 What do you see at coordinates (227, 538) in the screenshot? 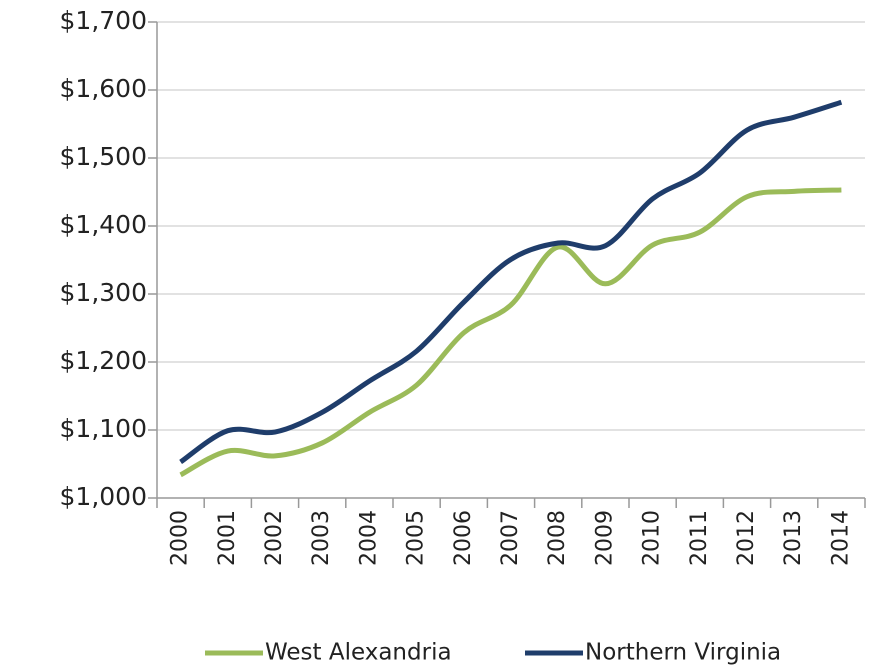
I see `x-tick-label: 2001` at bounding box center [227, 538].